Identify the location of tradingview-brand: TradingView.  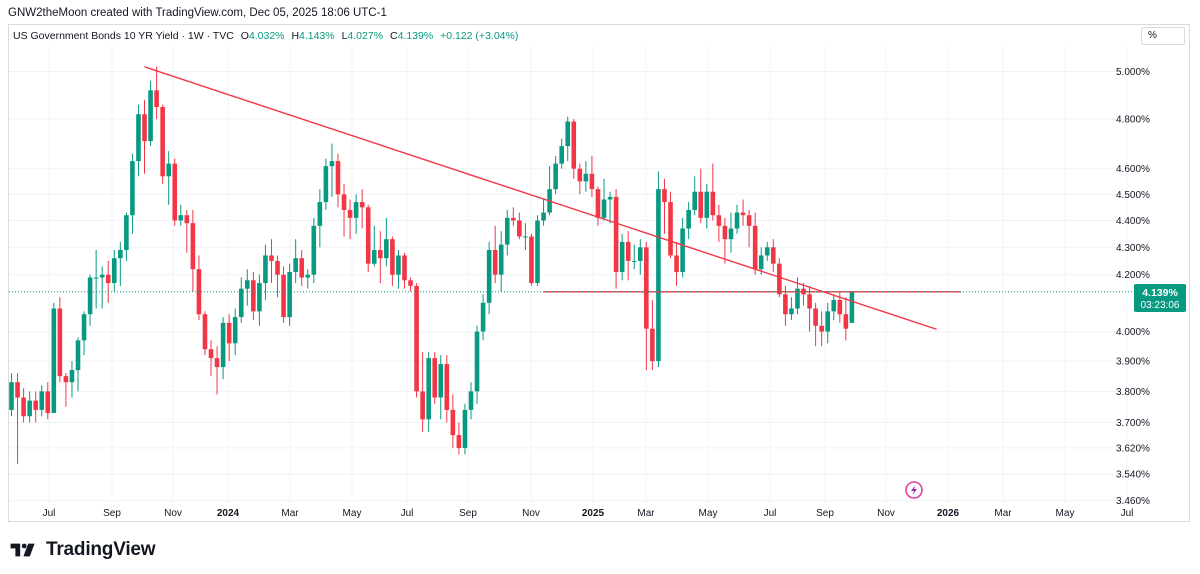
(83, 550).